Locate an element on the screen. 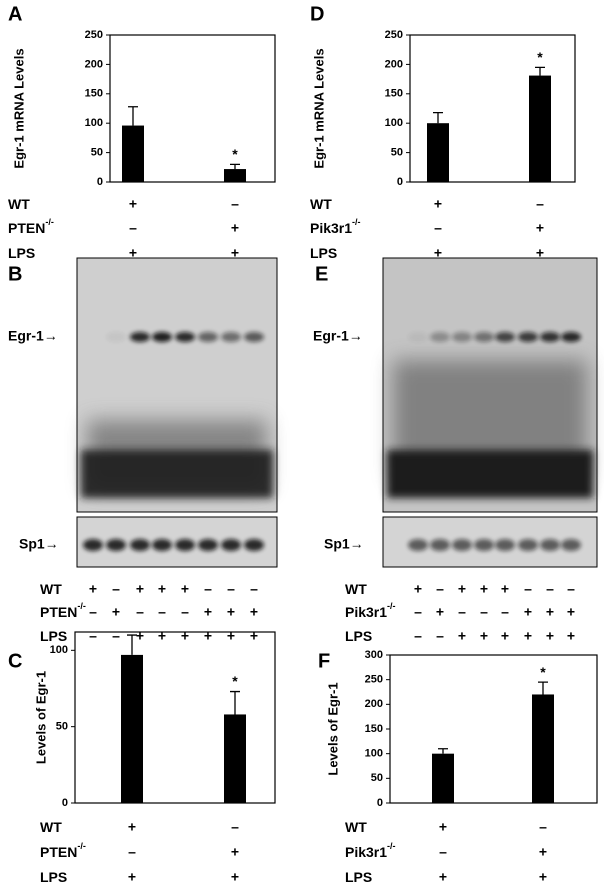 The width and height of the screenshot is (604, 892). row-label: Pik3r1-/- is located at coordinates (335, 226).